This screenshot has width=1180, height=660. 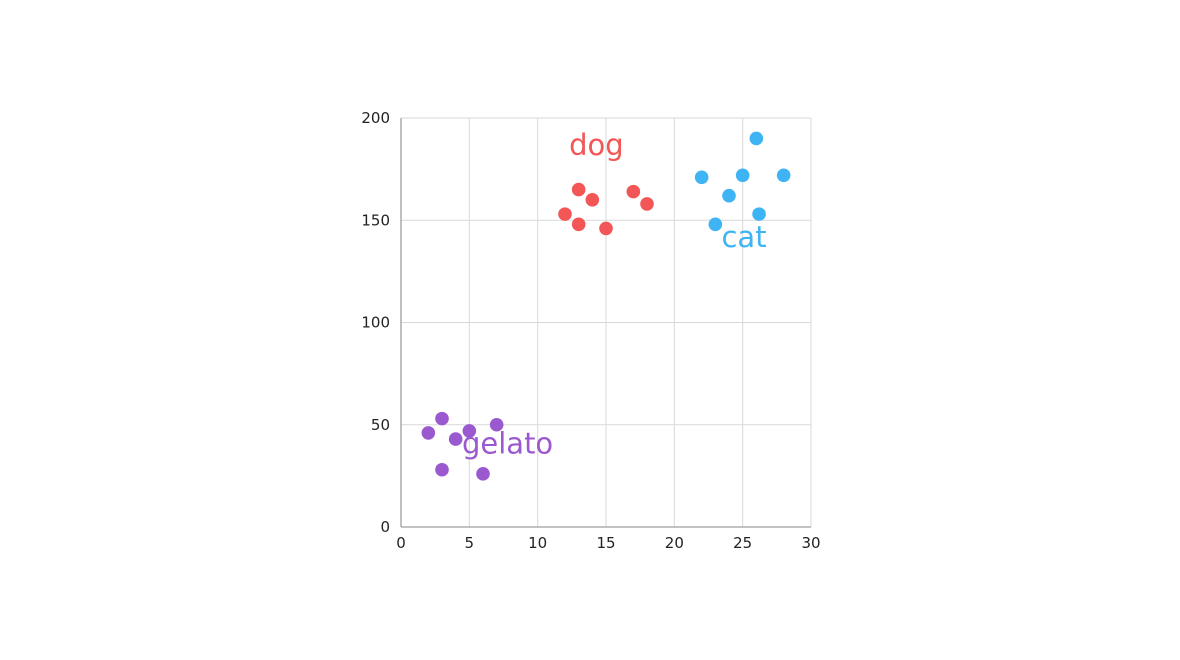 I want to click on x-tick-label: 15, so click(x=605, y=543).